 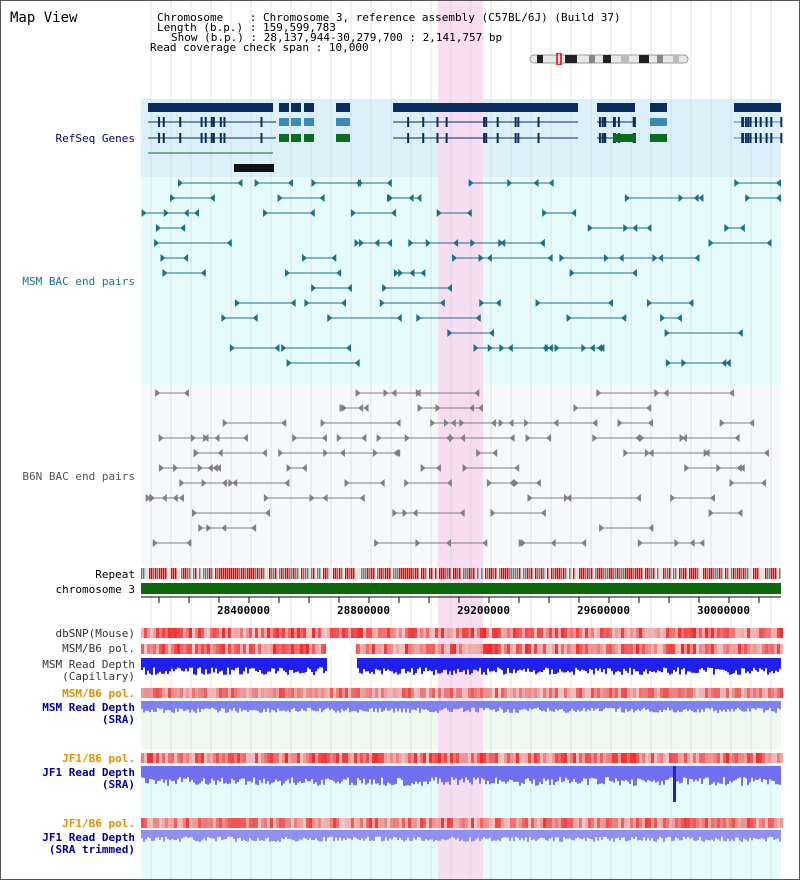 I want to click on track-label-jf1-depth: JF1 Read Depth (SRA), so click(x=88, y=778).